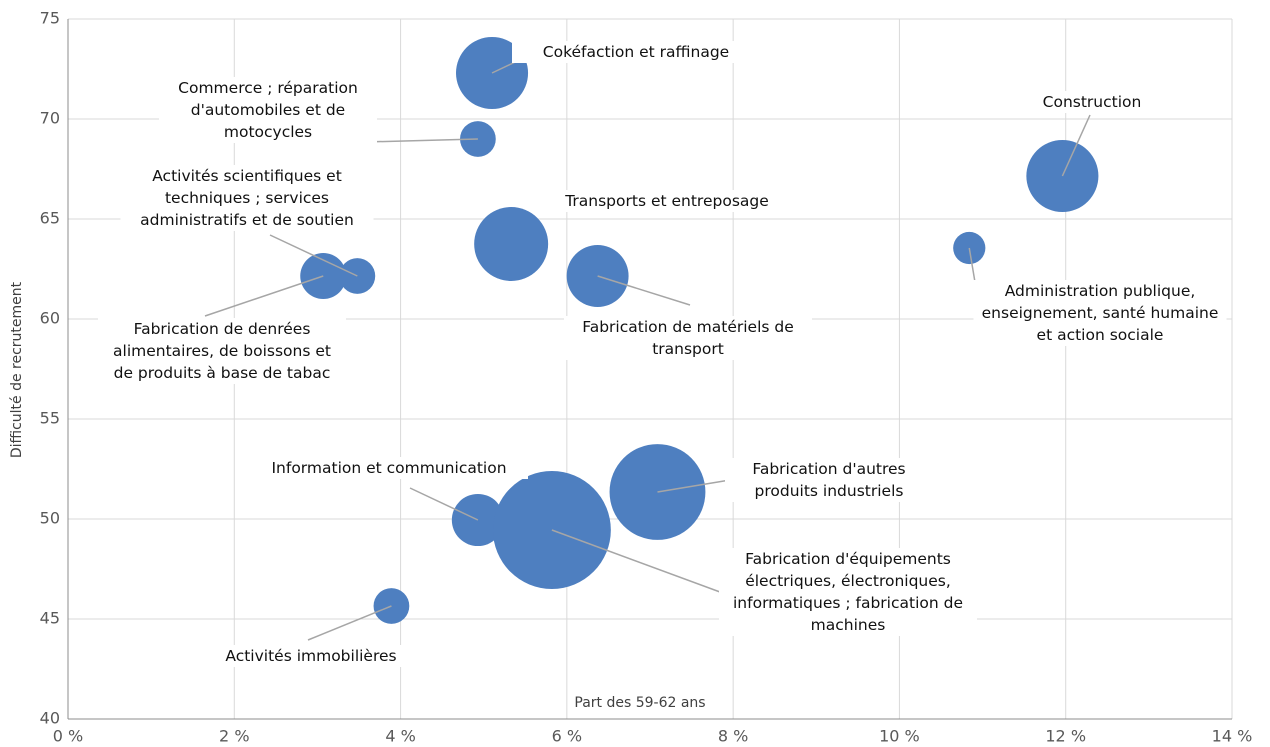 The height and width of the screenshot is (747, 1270). Describe the element at coordinates (899, 736) in the screenshot. I see `x-tick-label: 10 %` at that location.